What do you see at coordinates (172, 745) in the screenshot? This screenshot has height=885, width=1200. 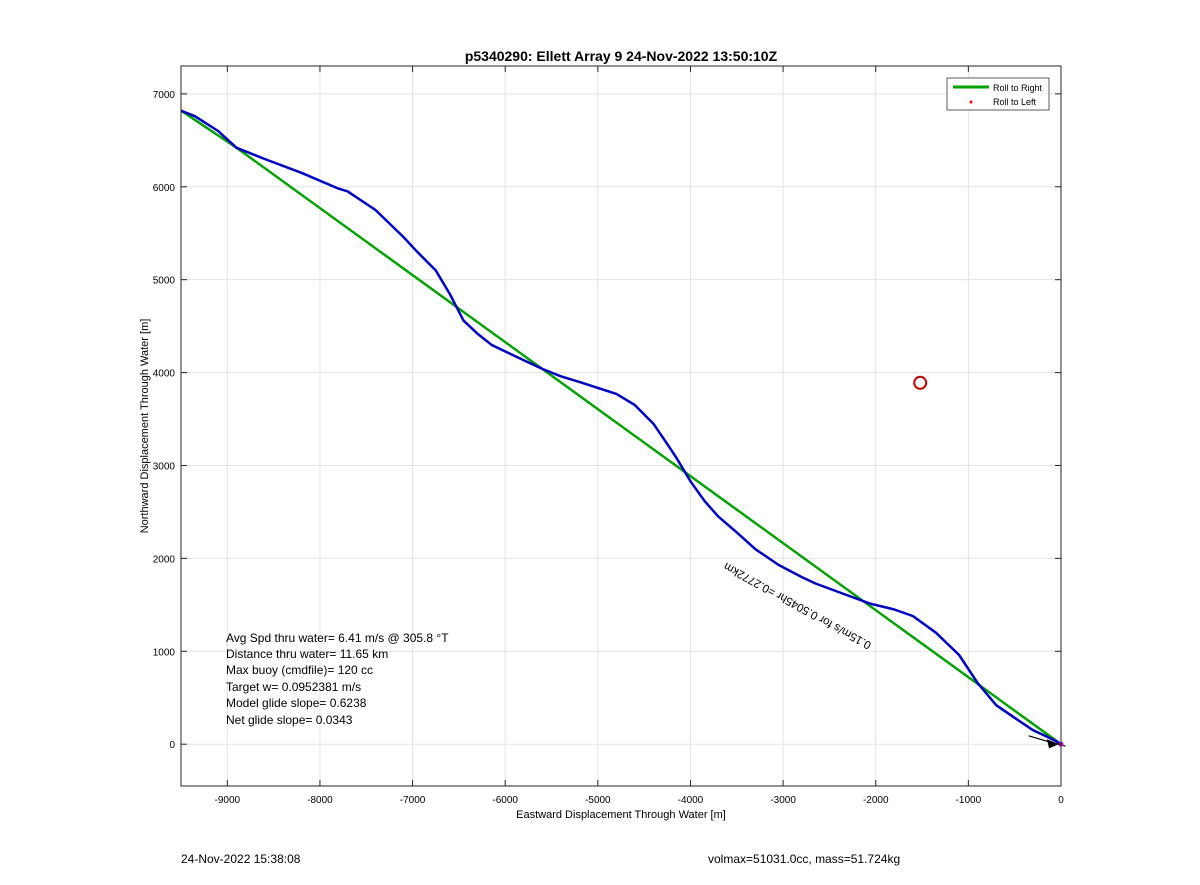 I see `y-tick-label: 0` at bounding box center [172, 745].